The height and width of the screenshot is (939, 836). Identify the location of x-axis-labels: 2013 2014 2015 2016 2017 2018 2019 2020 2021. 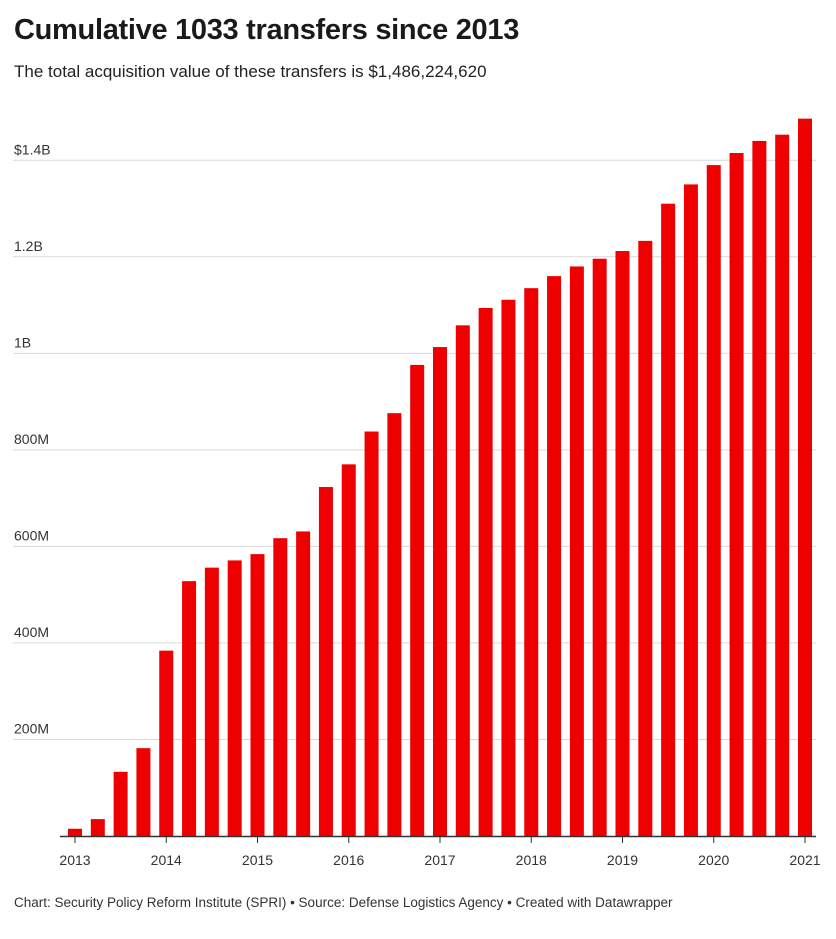
(439, 860).